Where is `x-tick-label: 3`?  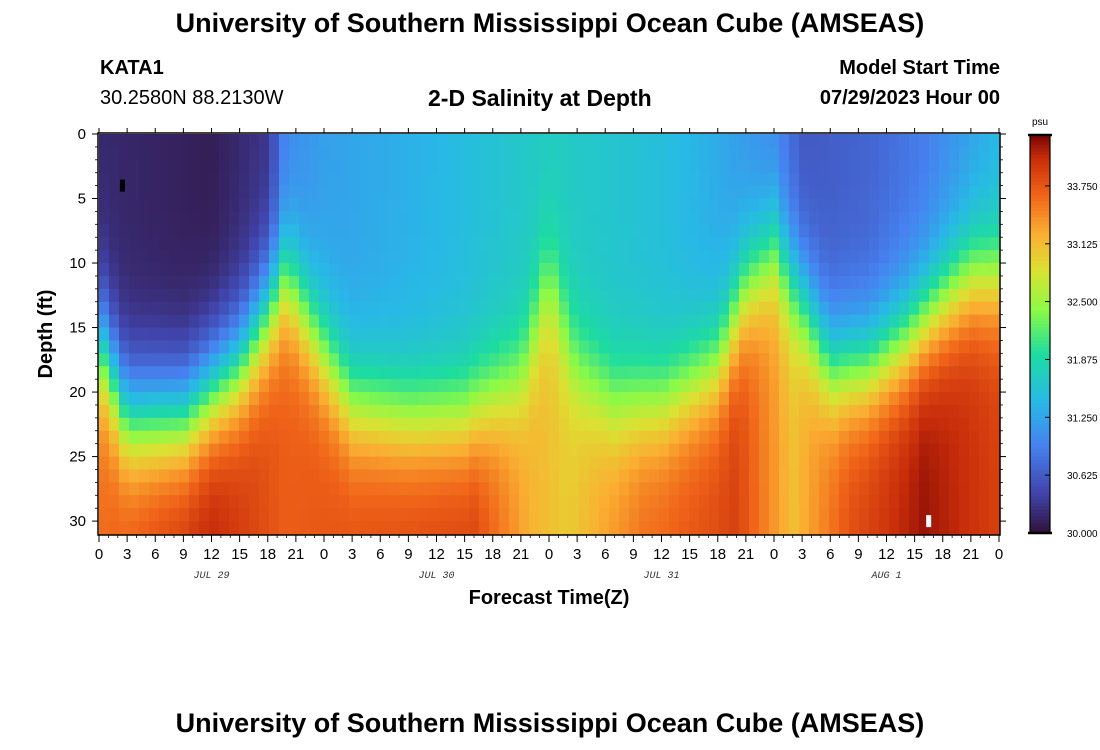
x-tick-label: 3 is located at coordinates (127, 554).